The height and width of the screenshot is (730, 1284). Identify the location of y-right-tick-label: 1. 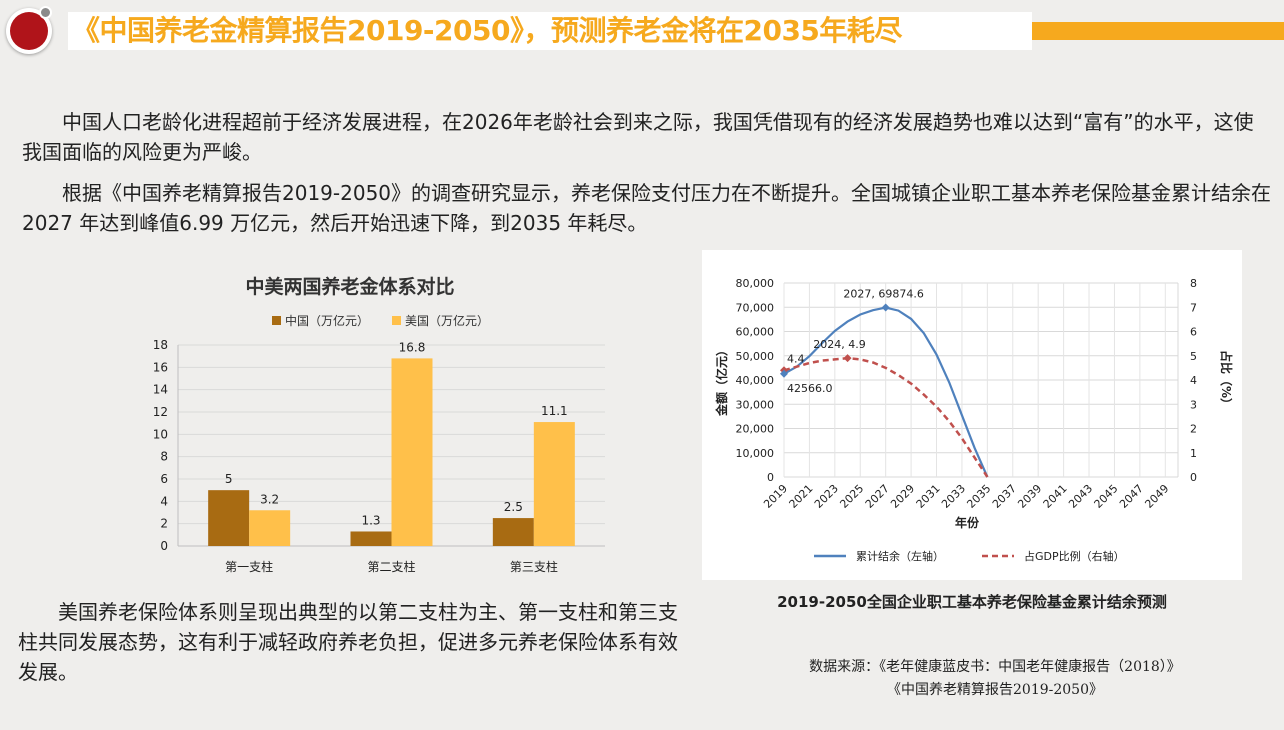
(1193, 453).